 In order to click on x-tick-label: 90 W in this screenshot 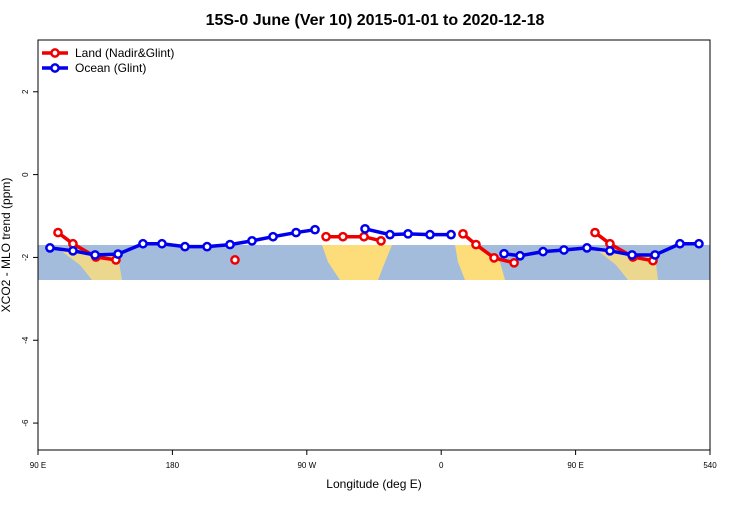, I will do `click(306, 465)`.